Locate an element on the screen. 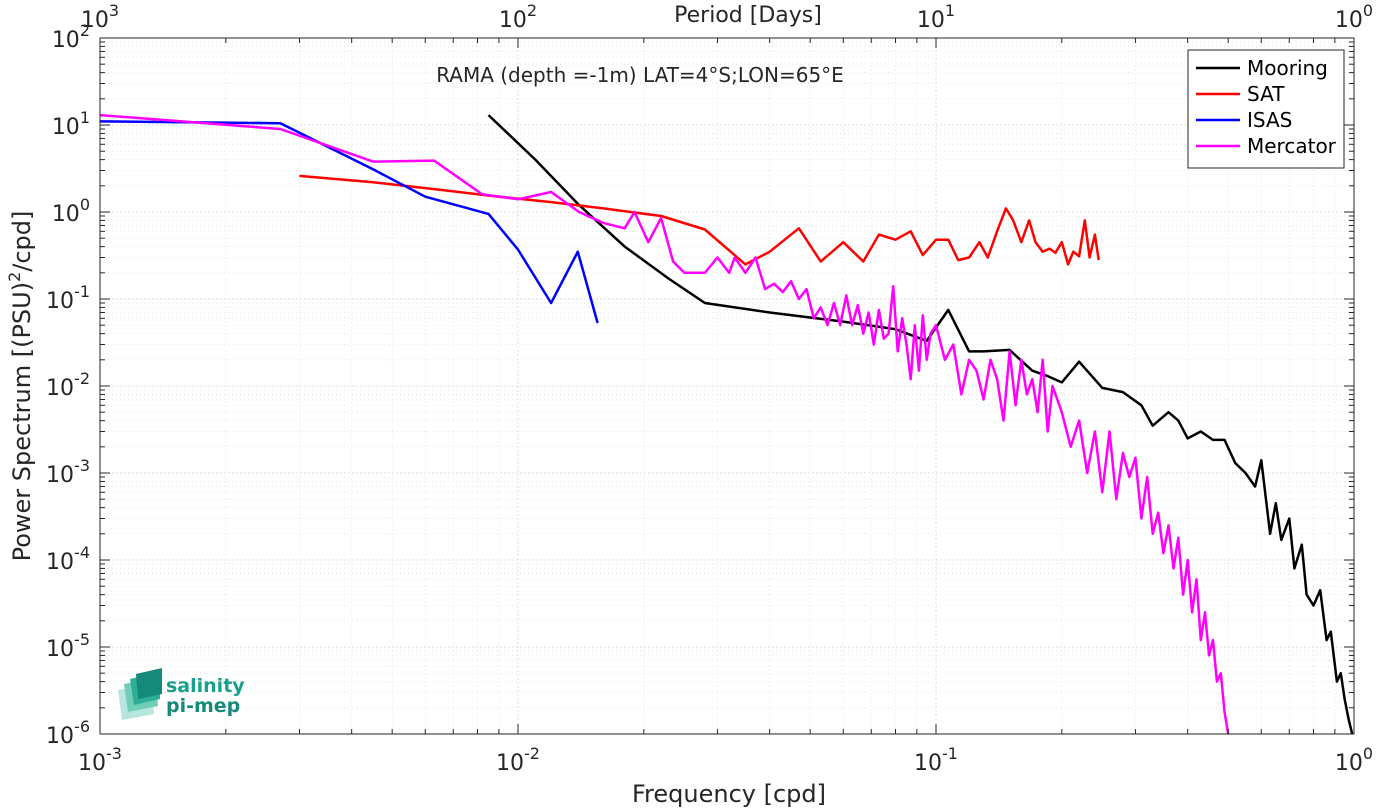 The image size is (1383, 809). legend-label-mercator: Mercator is located at coordinates (1292, 146).